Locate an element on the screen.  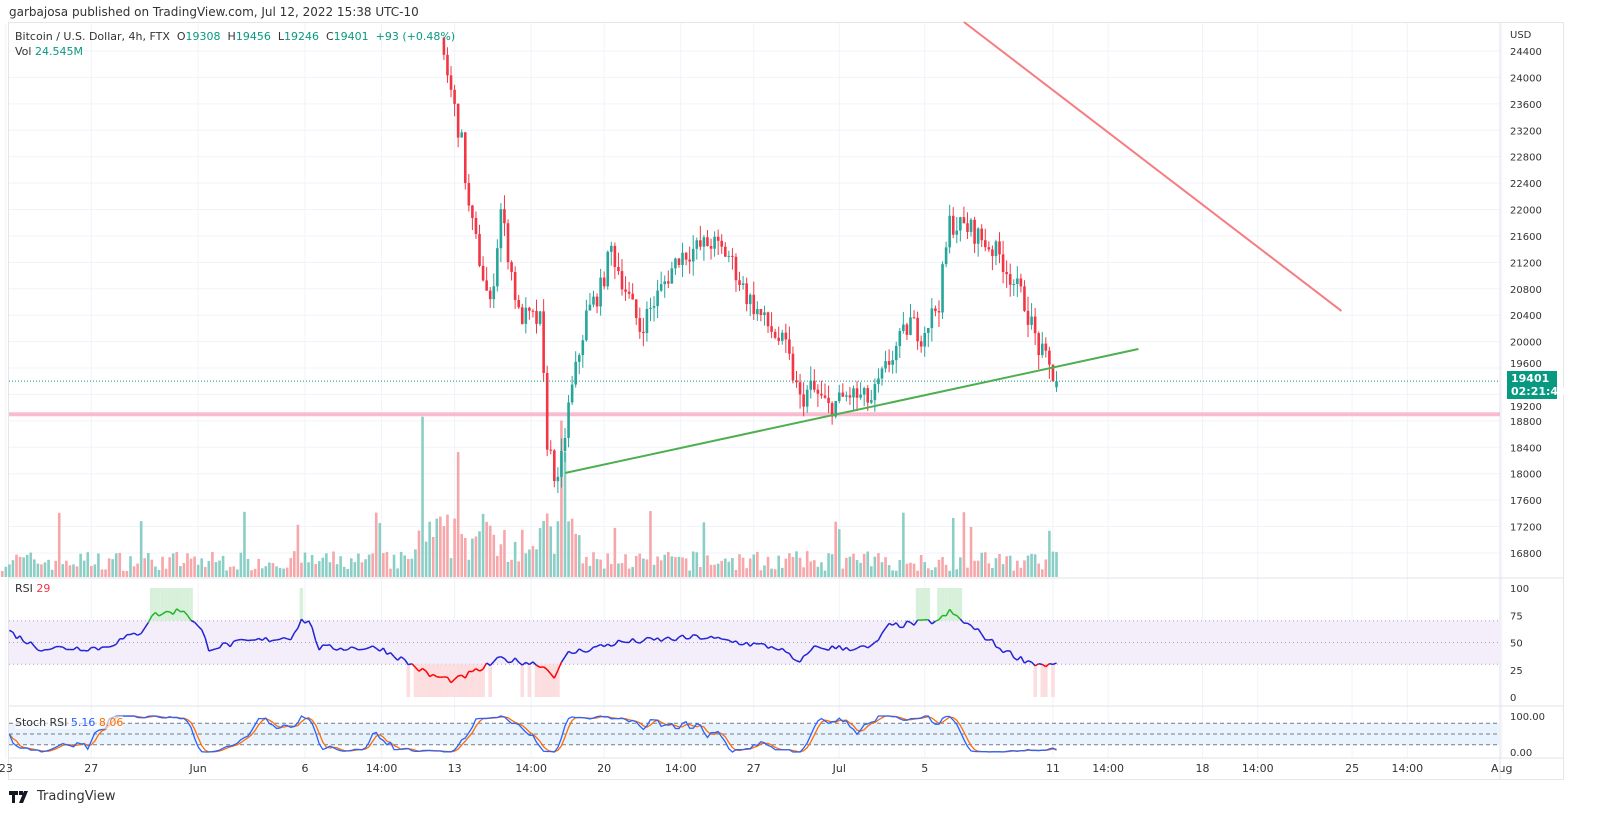
time-axis-label: 25 is located at coordinates (1352, 768).